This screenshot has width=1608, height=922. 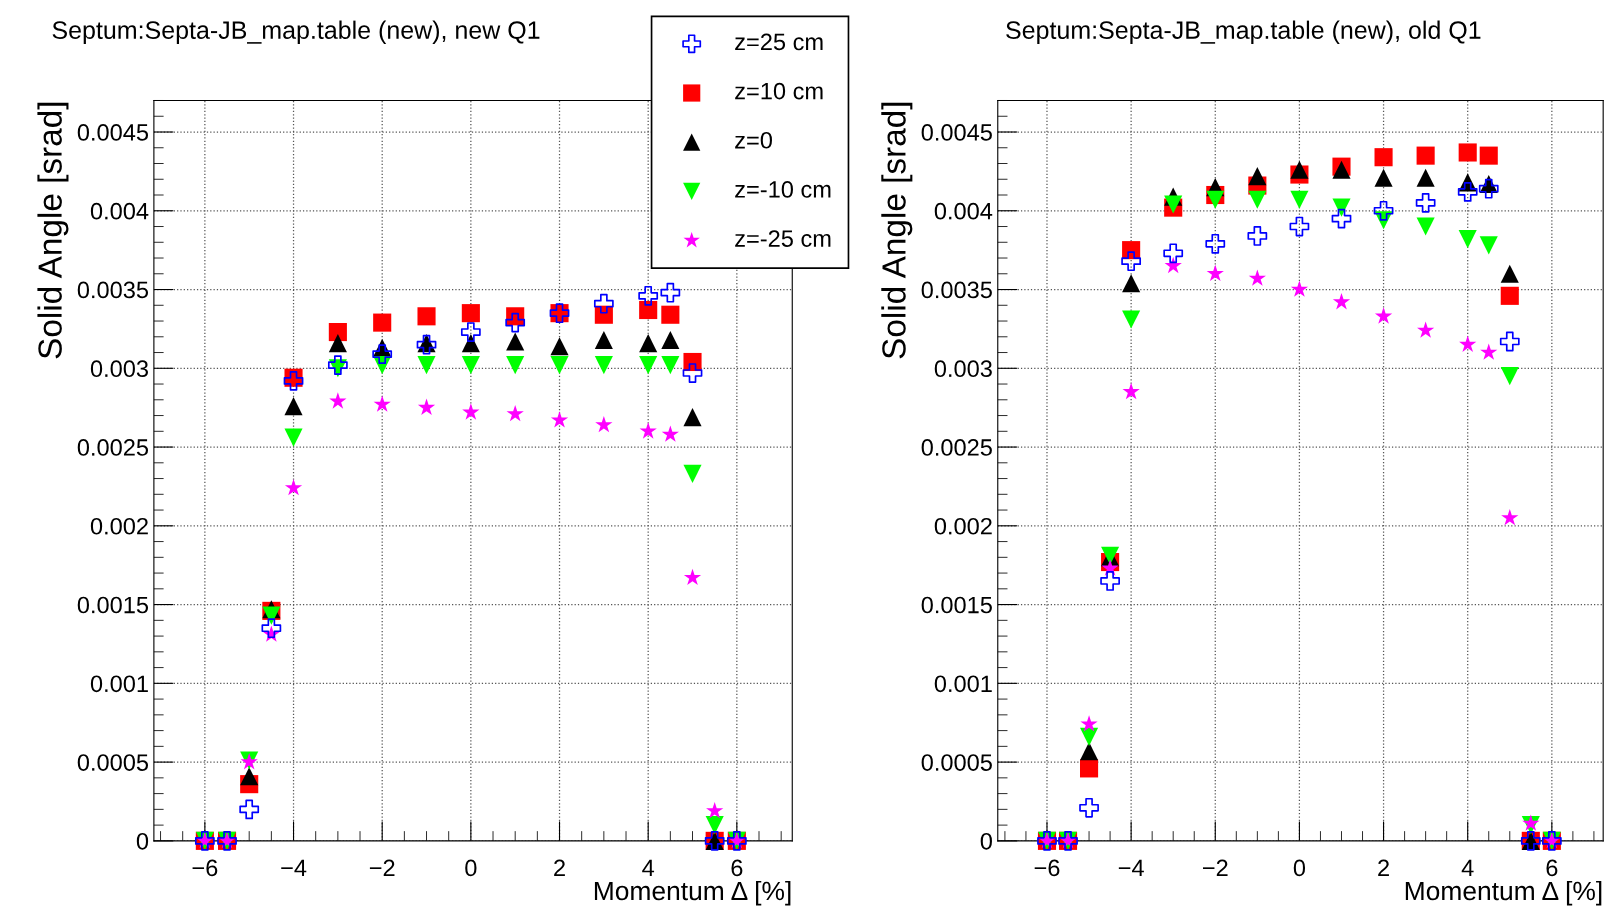 I want to click on legend-label: z=-25 cm, so click(x=783, y=238).